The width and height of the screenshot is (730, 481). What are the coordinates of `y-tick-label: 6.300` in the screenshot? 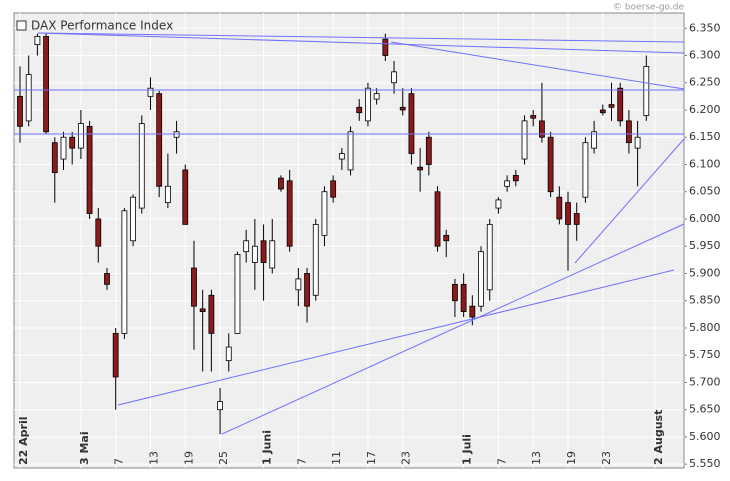 It's located at (705, 55).